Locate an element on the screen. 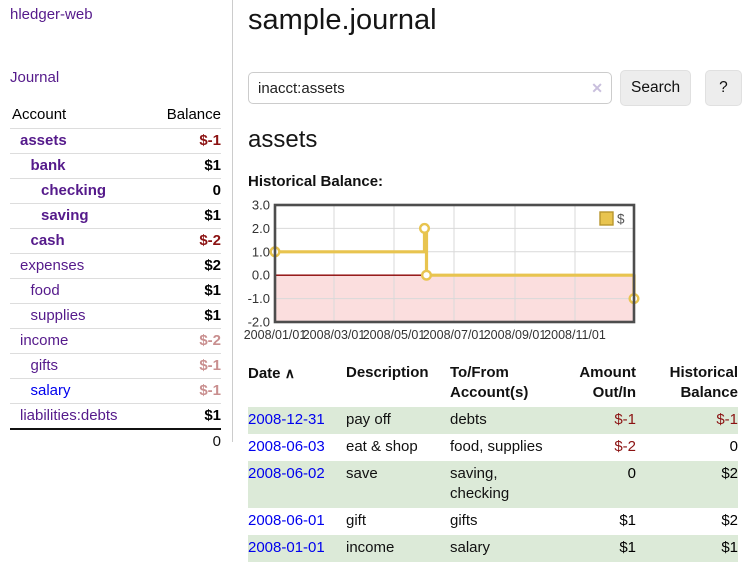  transaction-description: income is located at coordinates (370, 547).